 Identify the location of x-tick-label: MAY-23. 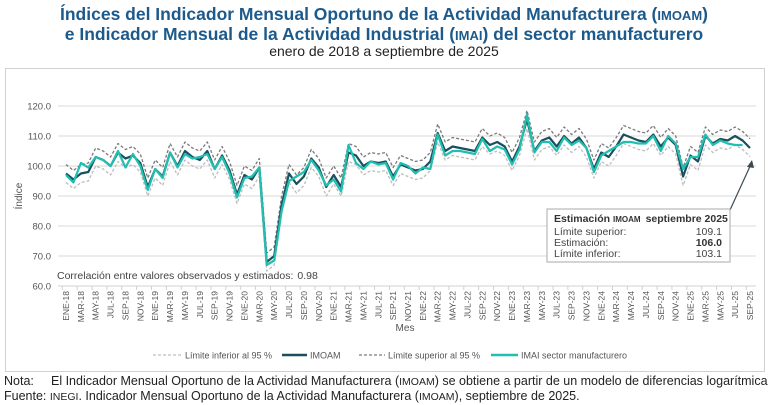
(542, 306).